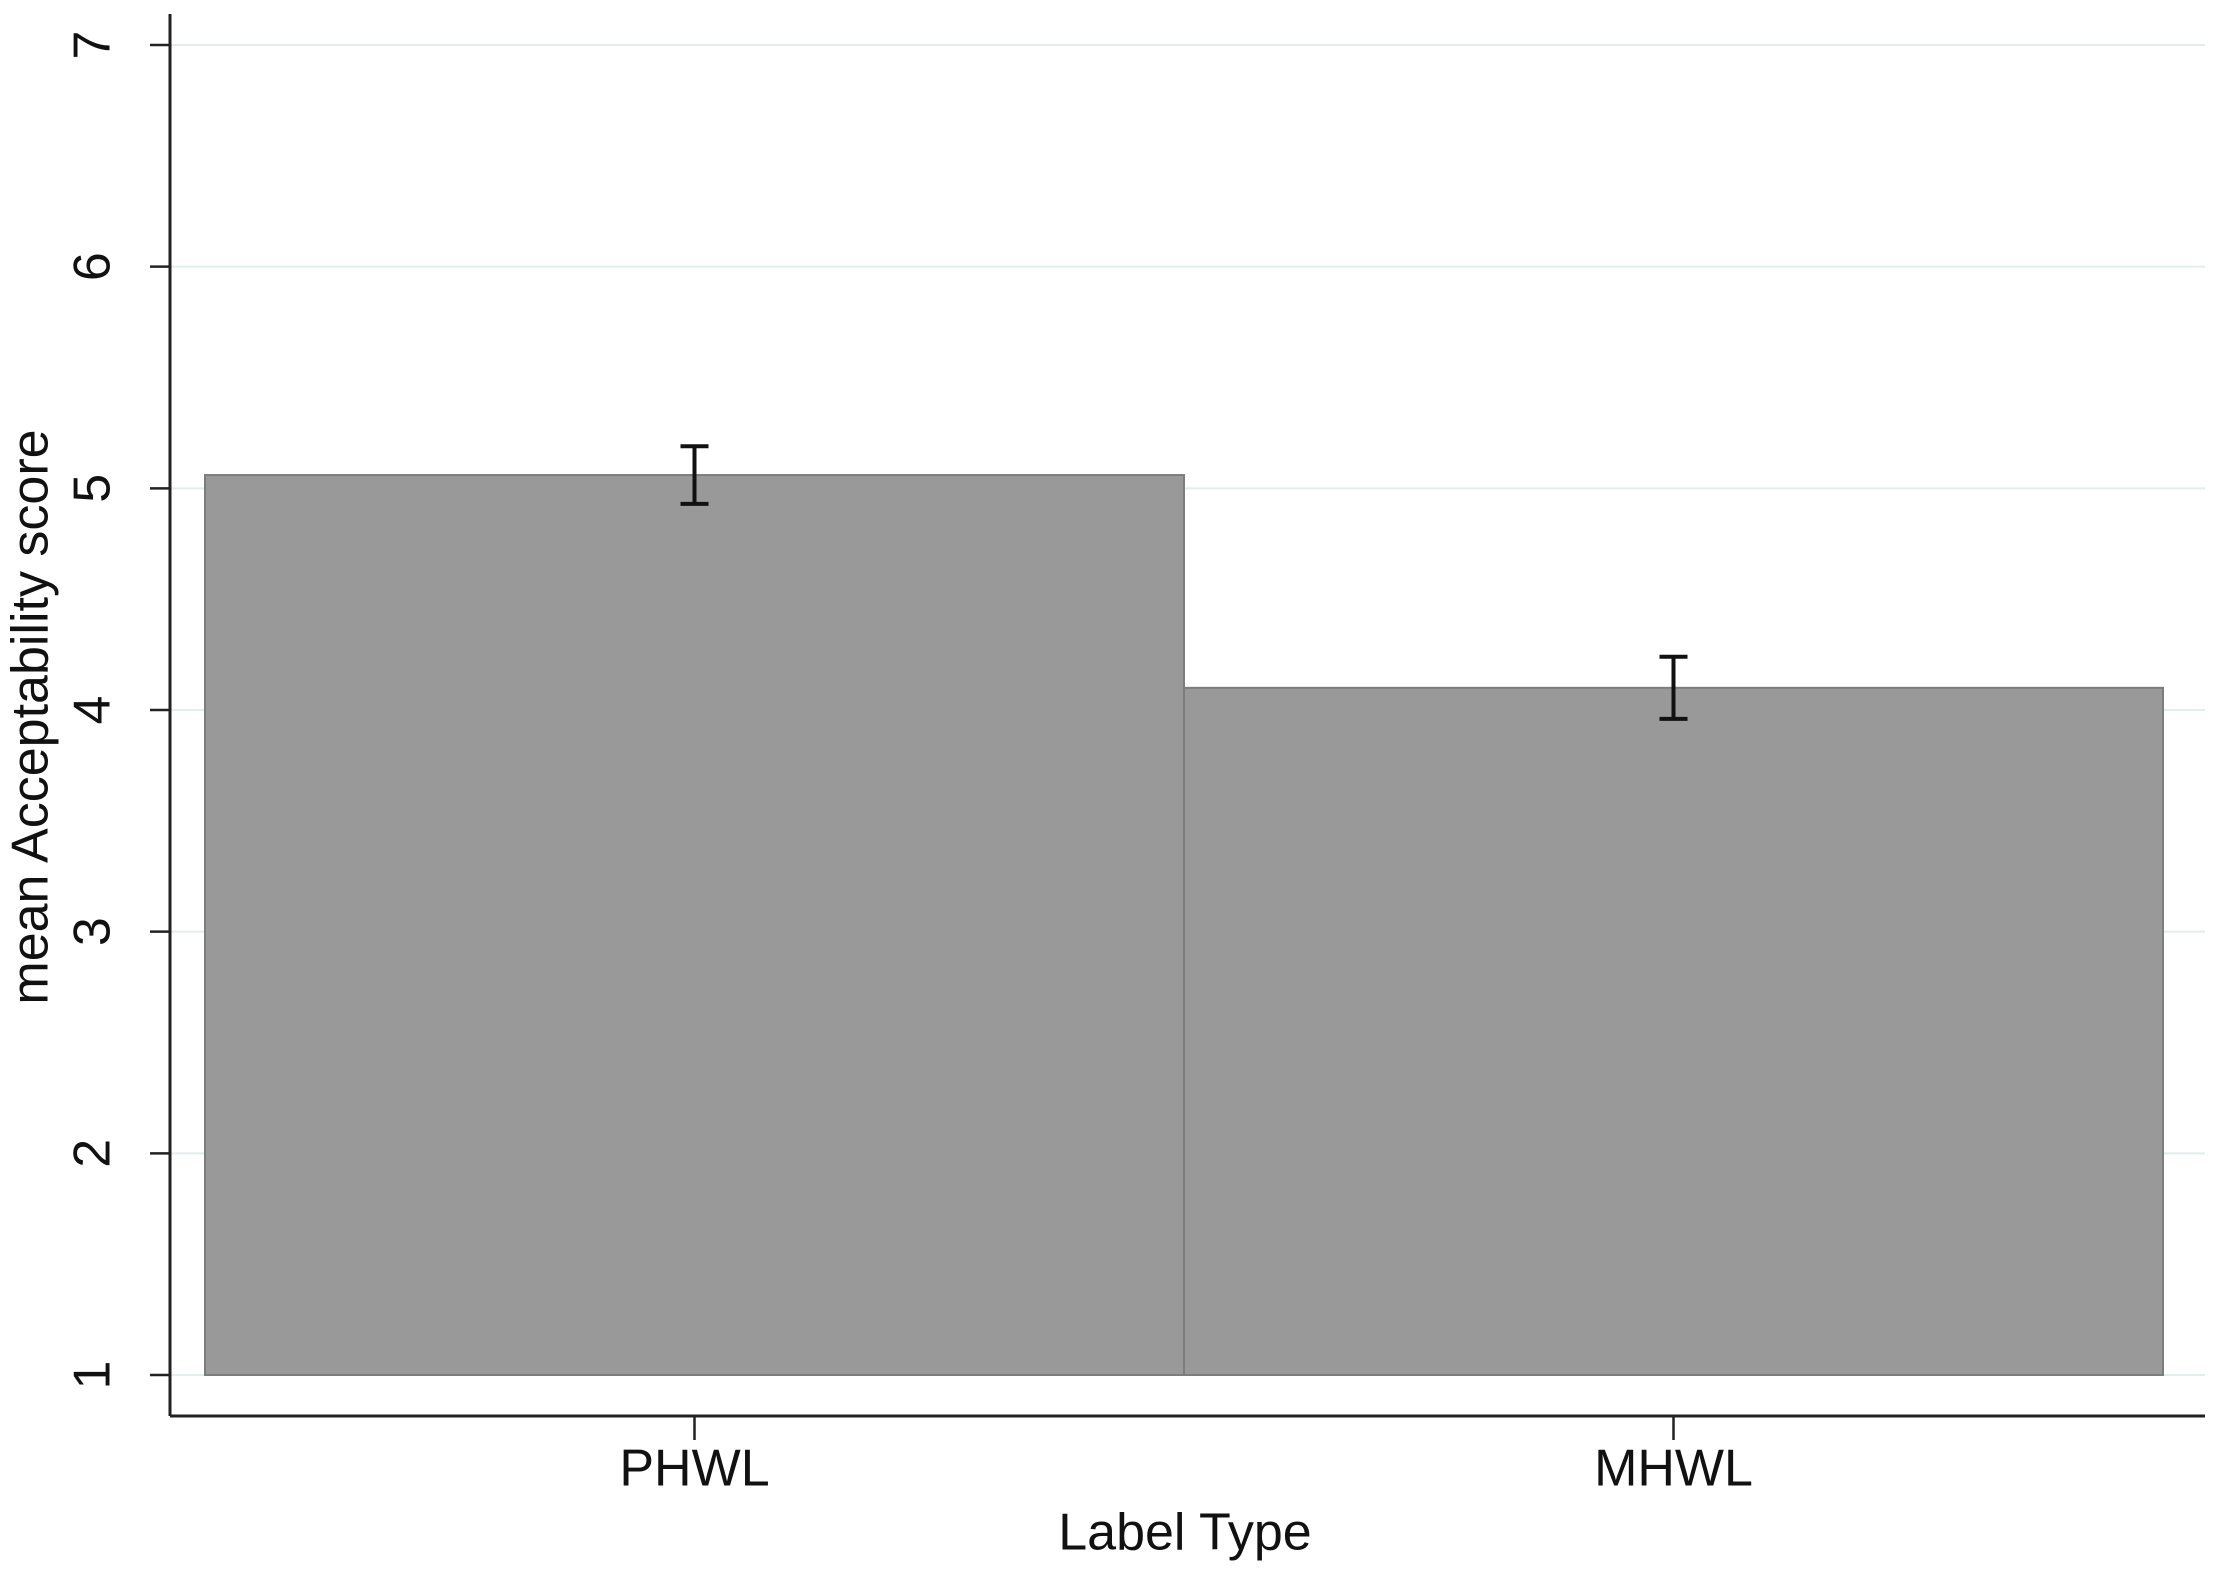  I want to click on y-axis-title: mean Acceptability score, so click(31, 716).